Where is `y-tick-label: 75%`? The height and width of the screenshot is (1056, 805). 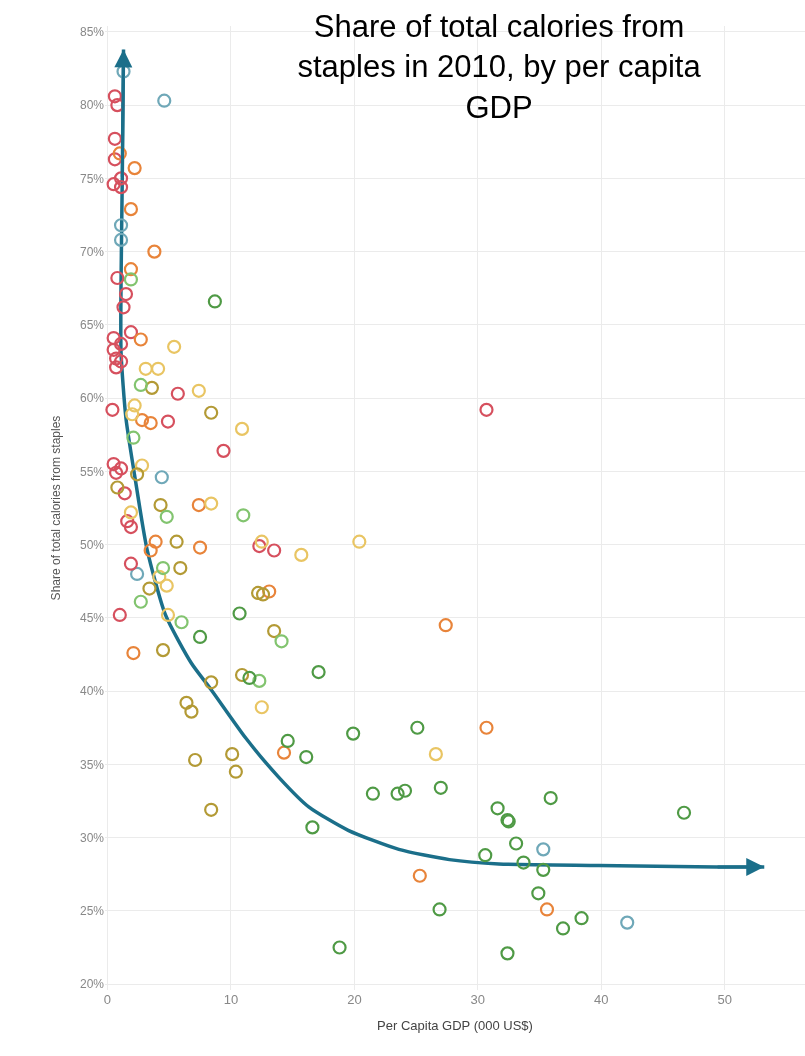 y-tick-label: 75% is located at coordinates (92, 178).